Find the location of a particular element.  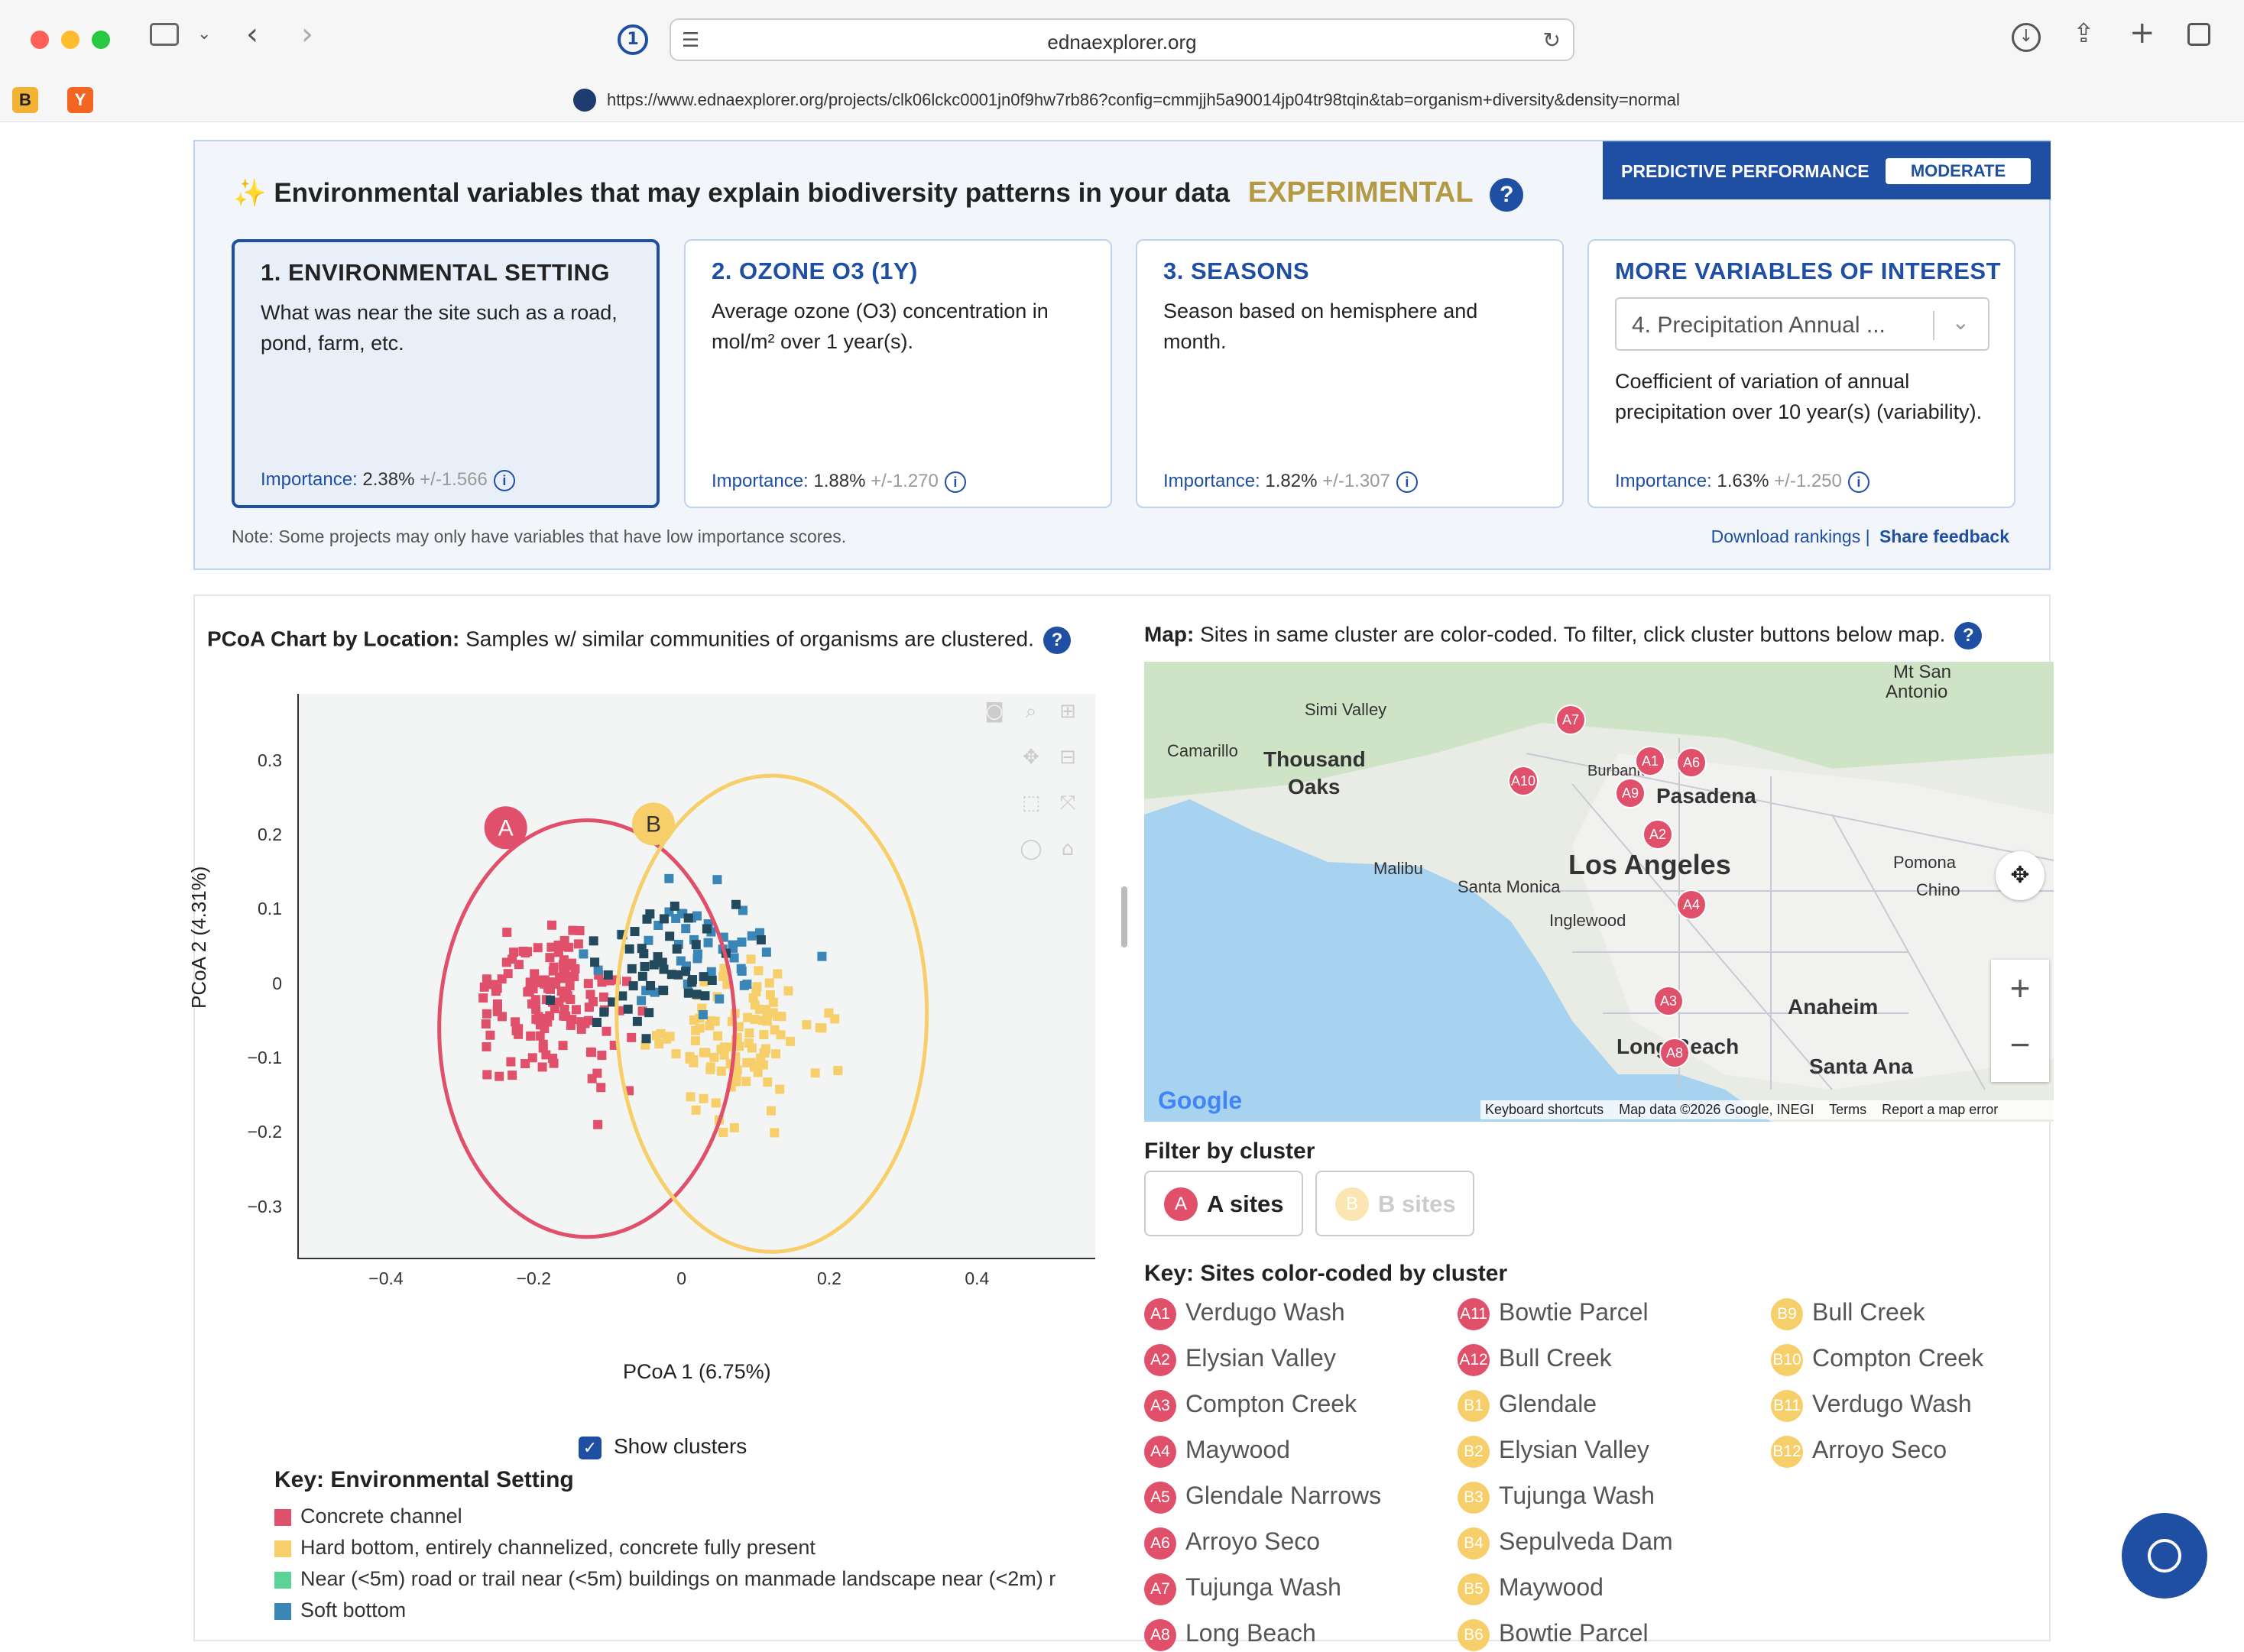

zoom-out-icon: − is located at coordinates (2020, 1044).